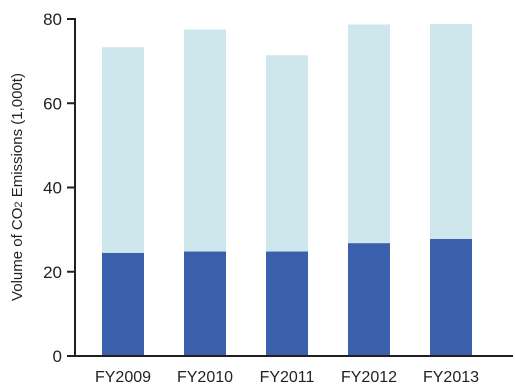 The image size is (515, 387). I want to click on y-tick-label: 80, so click(52, 19).